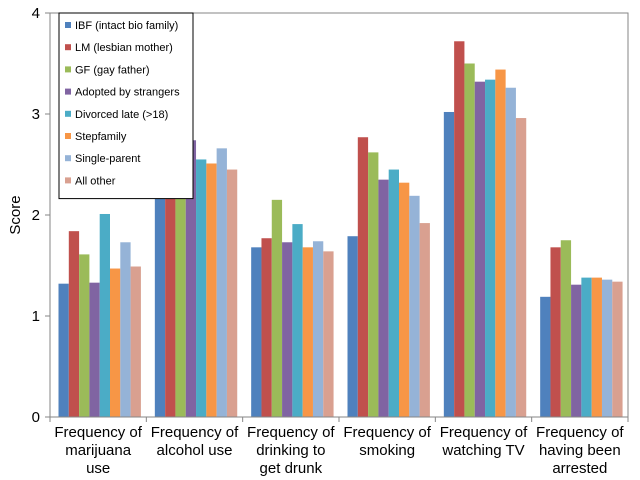 The width and height of the screenshot is (640, 480). I want to click on category-label-6: Frequency of having been arrested, so click(580, 450).